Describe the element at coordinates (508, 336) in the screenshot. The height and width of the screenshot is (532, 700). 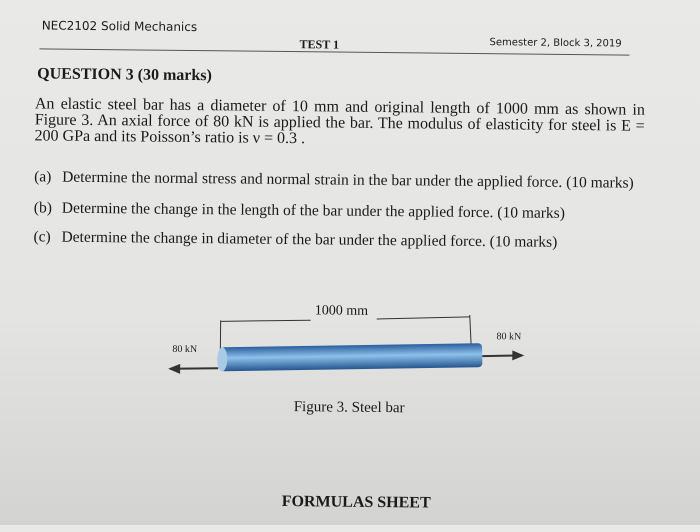
I see `right-force-label: 80 kN` at that location.